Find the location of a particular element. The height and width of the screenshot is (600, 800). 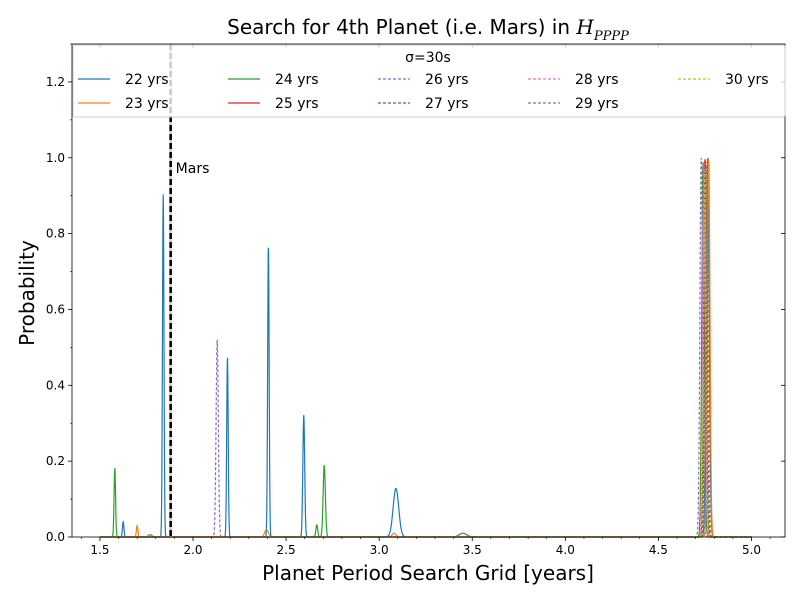

x-tick-label-7: 5.0 is located at coordinates (751, 550).